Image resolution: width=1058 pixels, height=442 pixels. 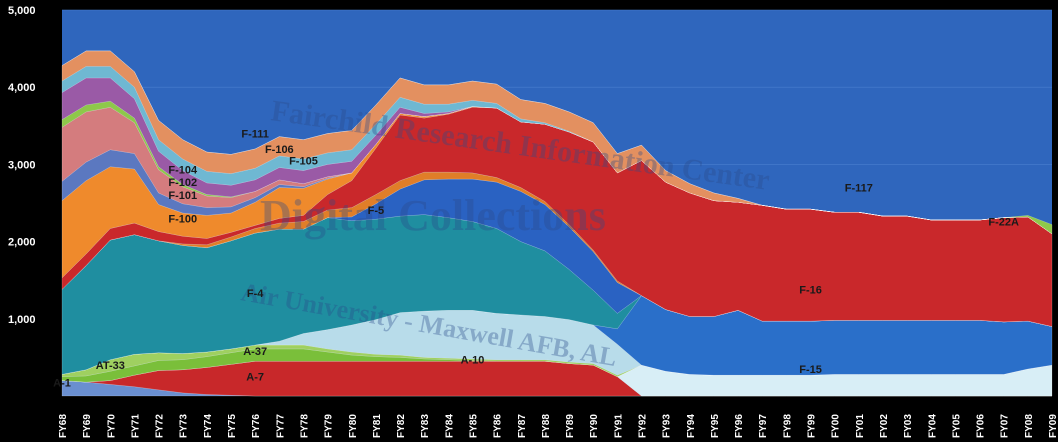 What do you see at coordinates (667, 426) in the screenshot?
I see `x-tick-label: FY93` at bounding box center [667, 426].